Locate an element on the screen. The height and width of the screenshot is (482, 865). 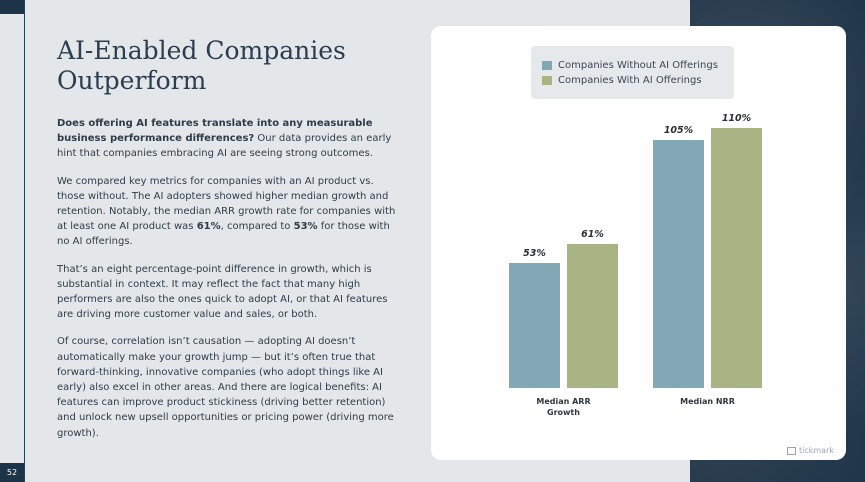
data-label-without-ai-arr-growth: 53% is located at coordinates (534, 253).